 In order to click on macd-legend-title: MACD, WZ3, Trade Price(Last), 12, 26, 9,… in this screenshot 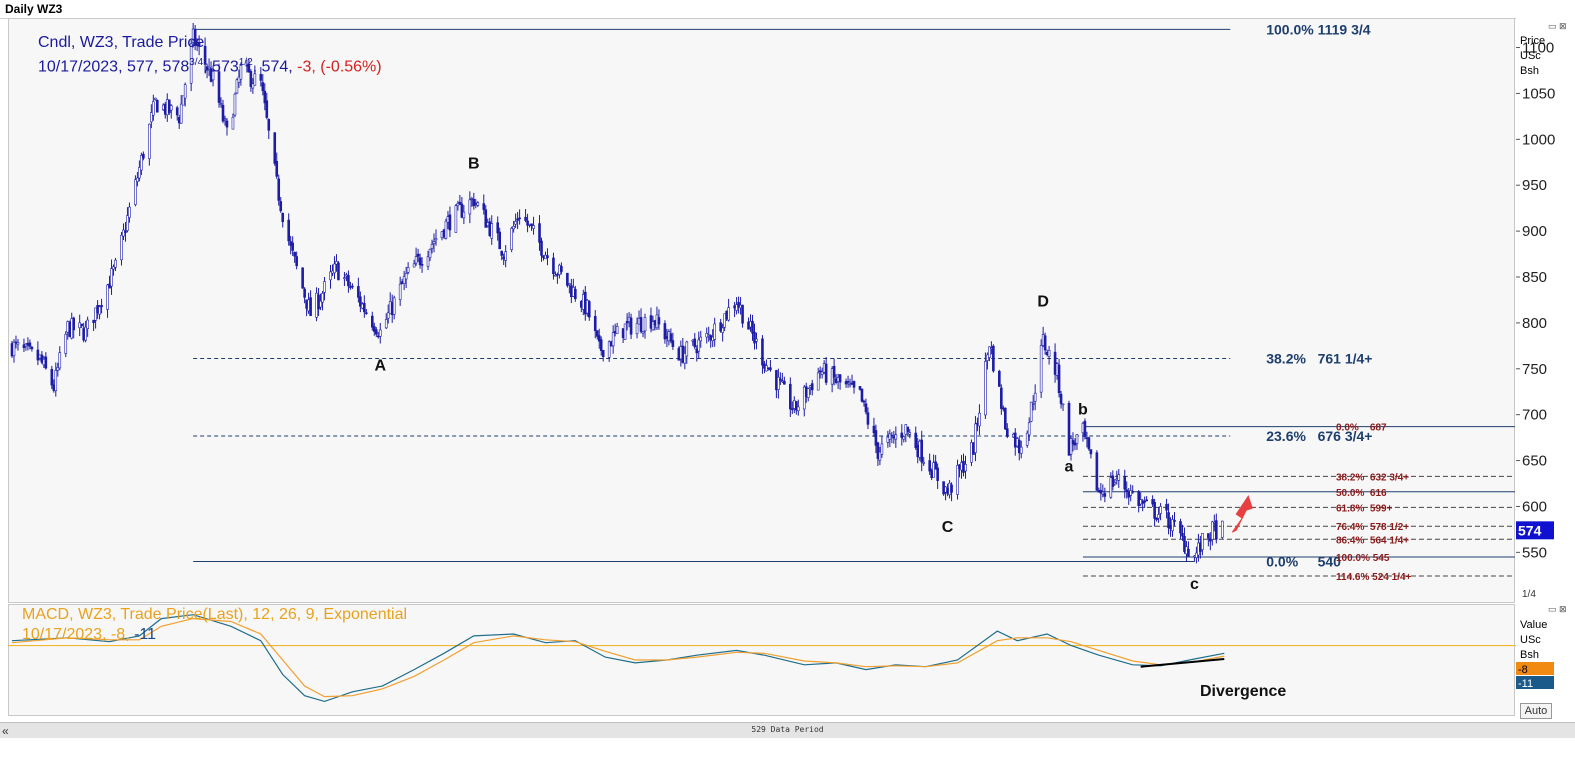, I will do `click(215, 614)`.